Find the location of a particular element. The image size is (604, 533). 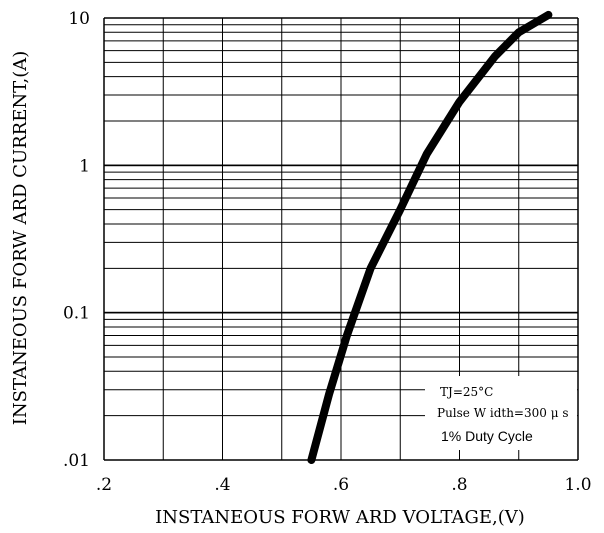

annotation-temperature: TJ=25°C is located at coordinates (466, 392).